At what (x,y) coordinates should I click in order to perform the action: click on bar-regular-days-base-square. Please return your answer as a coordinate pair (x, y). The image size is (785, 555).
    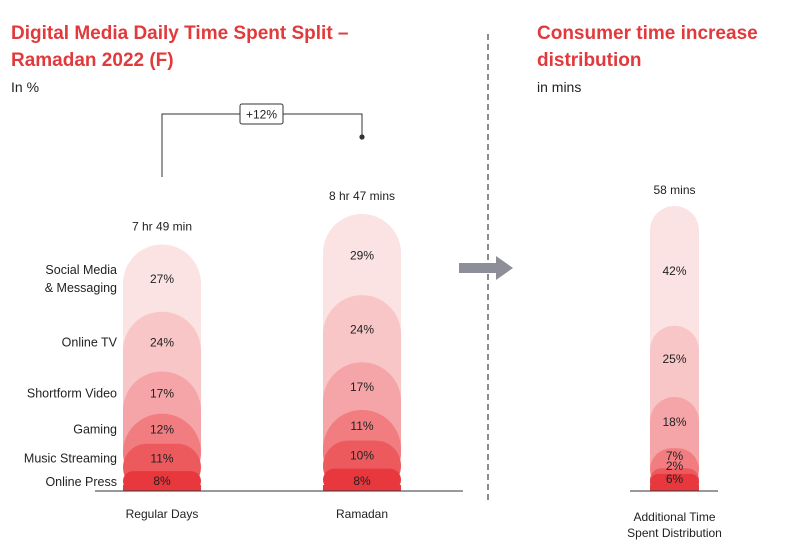
    Looking at the image, I should click on (162, 488).